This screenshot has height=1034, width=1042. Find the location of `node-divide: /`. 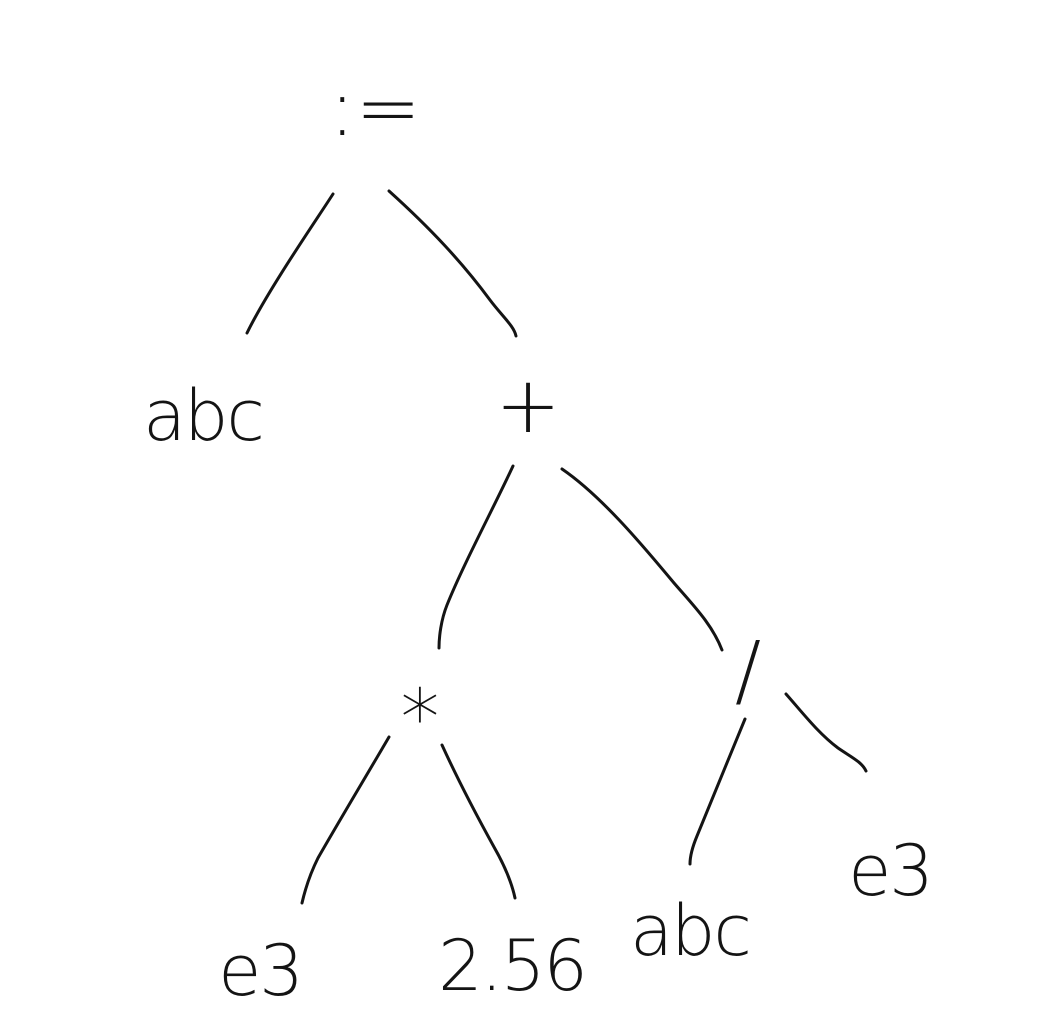

node-divide: / is located at coordinates (748, 671).